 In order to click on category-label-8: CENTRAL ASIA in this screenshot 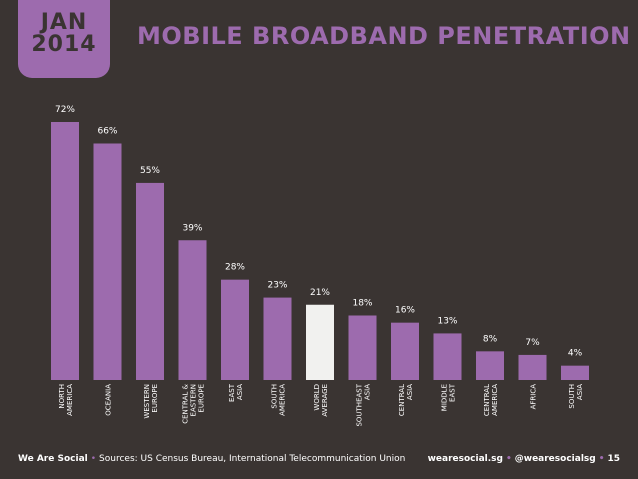, I will do `click(406, 400)`.